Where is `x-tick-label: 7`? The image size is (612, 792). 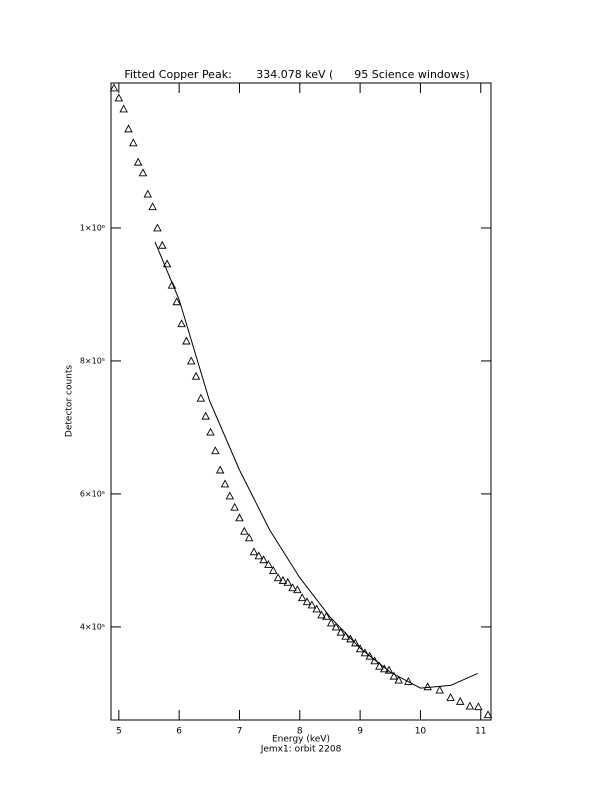 x-tick-label: 7 is located at coordinates (240, 732).